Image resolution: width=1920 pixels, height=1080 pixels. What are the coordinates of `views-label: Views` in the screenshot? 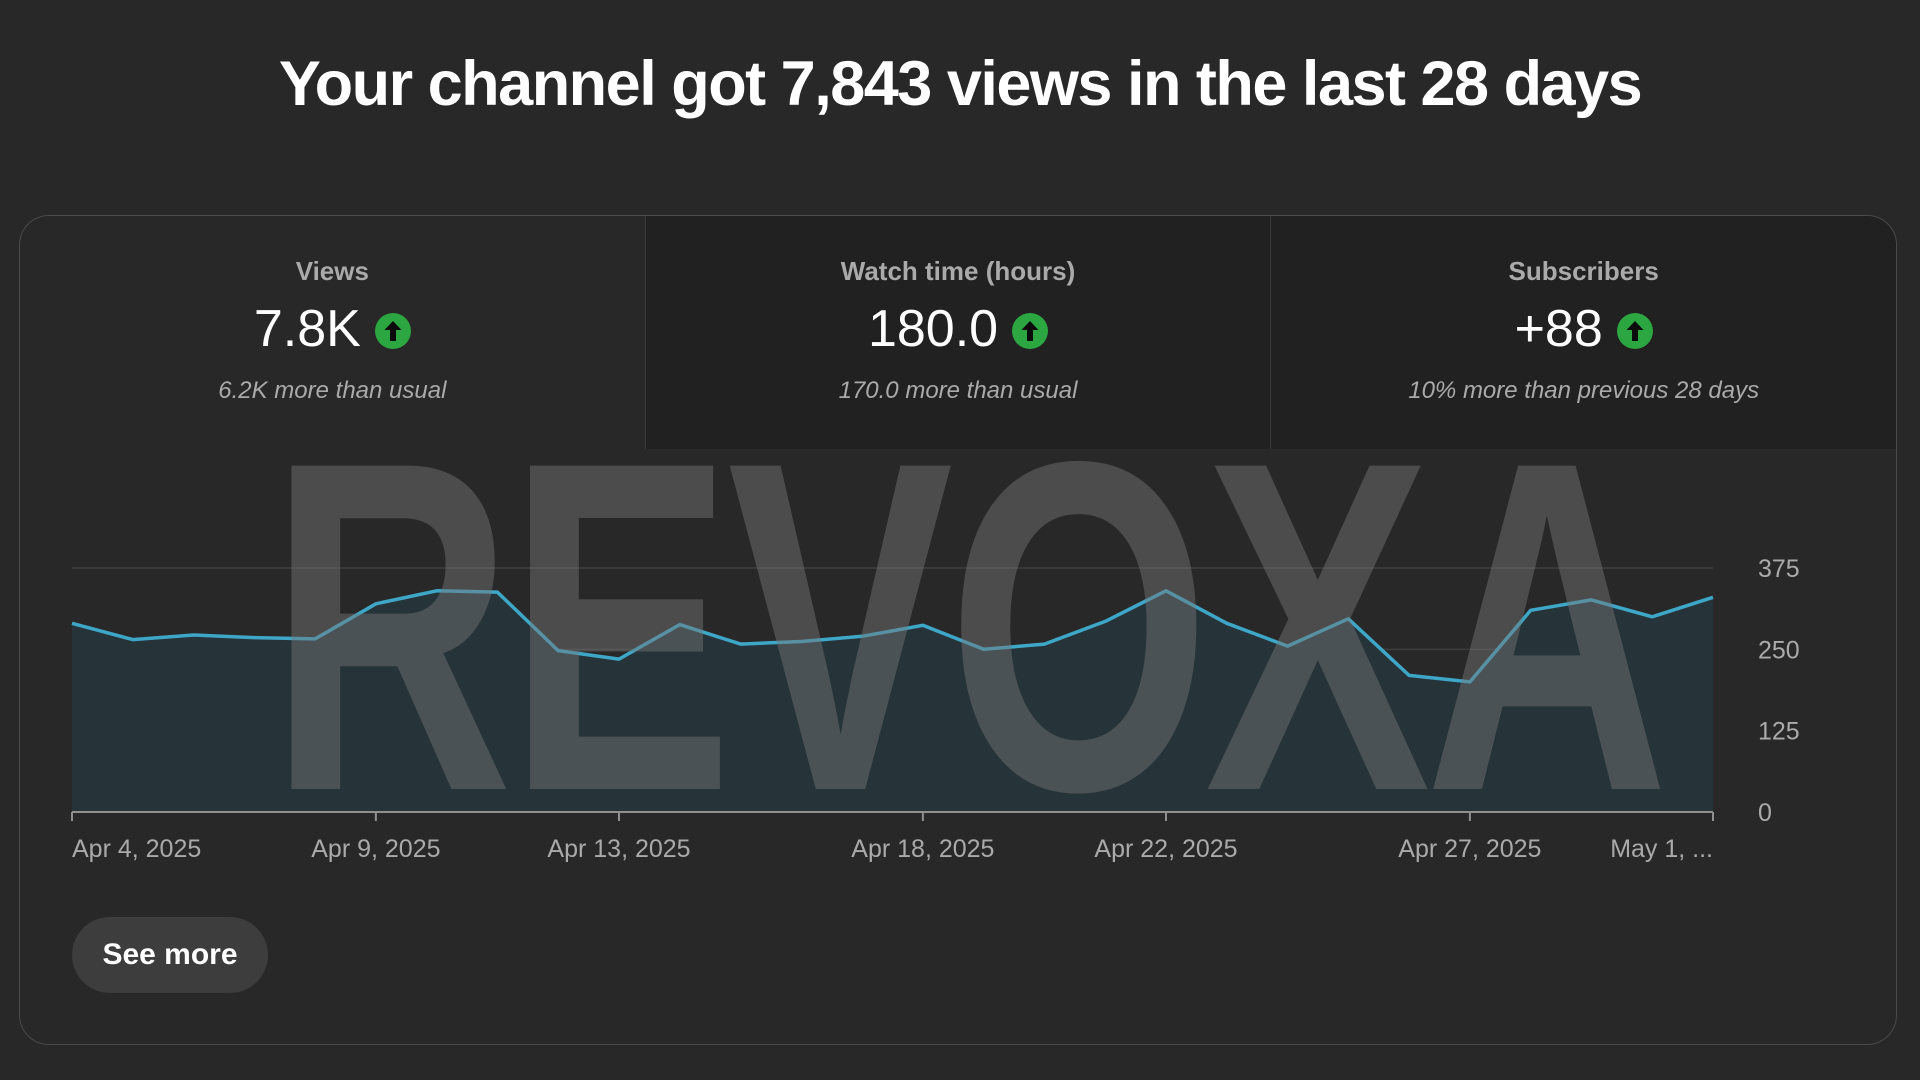 It's located at (332, 271).